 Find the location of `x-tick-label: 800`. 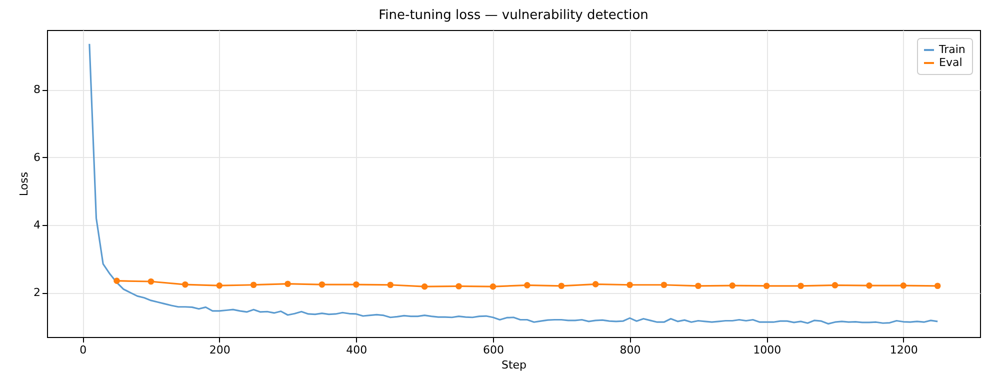

x-tick-label: 800 is located at coordinates (630, 350).